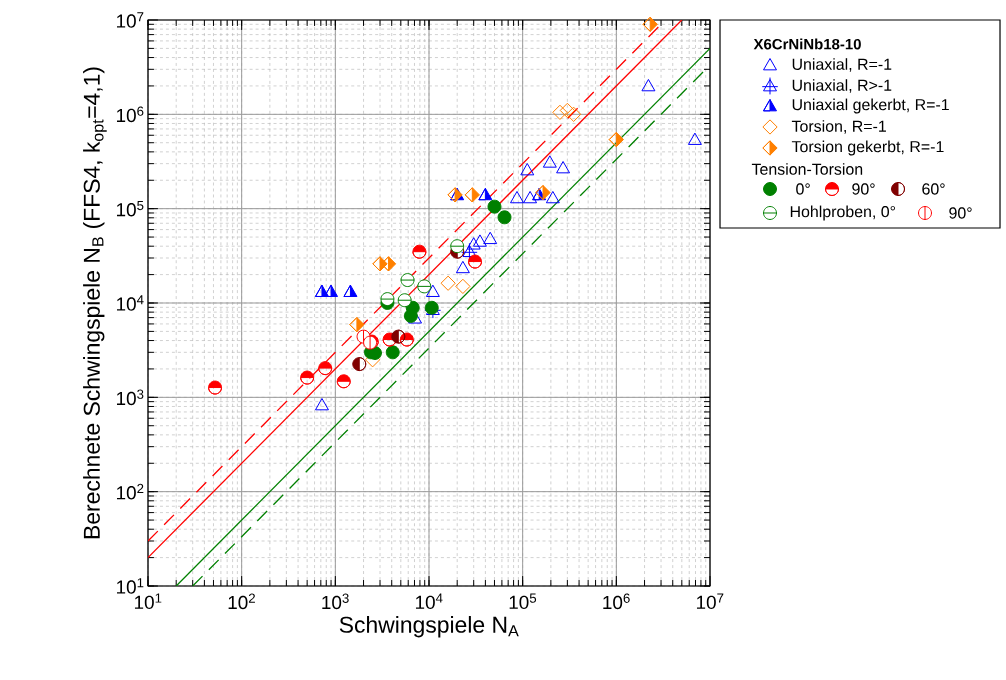 This screenshot has height=680, width=1006. What do you see at coordinates (130, 303) in the screenshot?
I see `y-tick-label: 10$^{4}$` at bounding box center [130, 303].